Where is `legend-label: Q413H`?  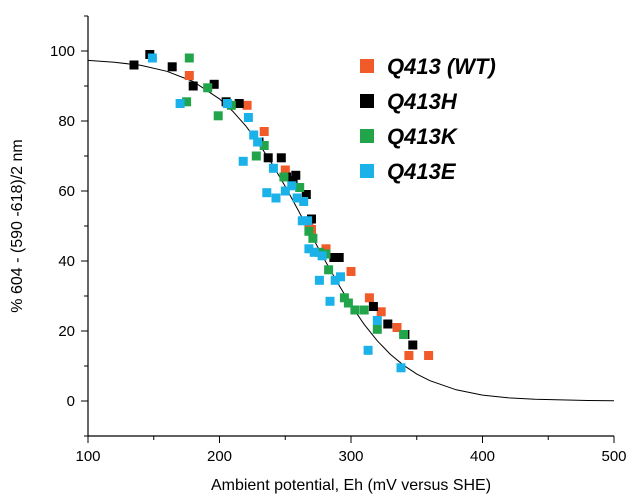
legend-label: Q413H is located at coordinates (422, 101).